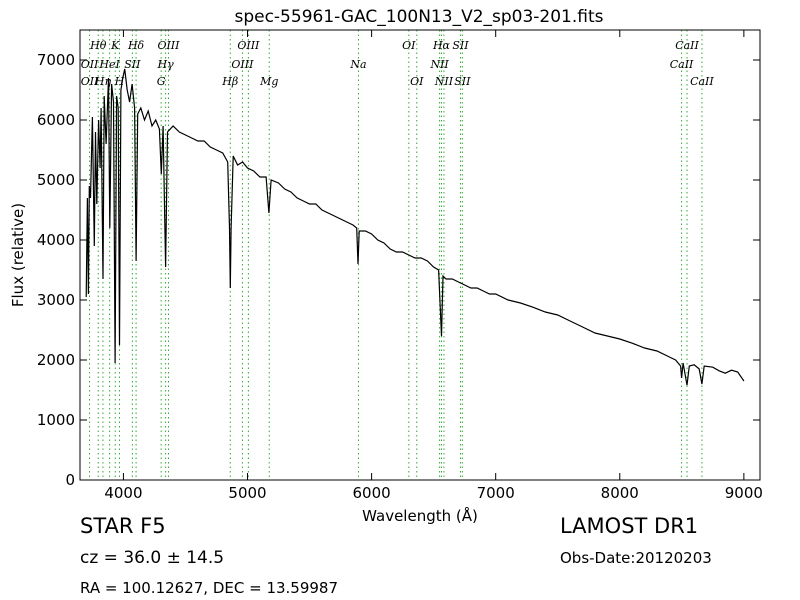  What do you see at coordinates (682, 64) in the screenshot?
I see `line-label-16: CaII` at bounding box center [682, 64].